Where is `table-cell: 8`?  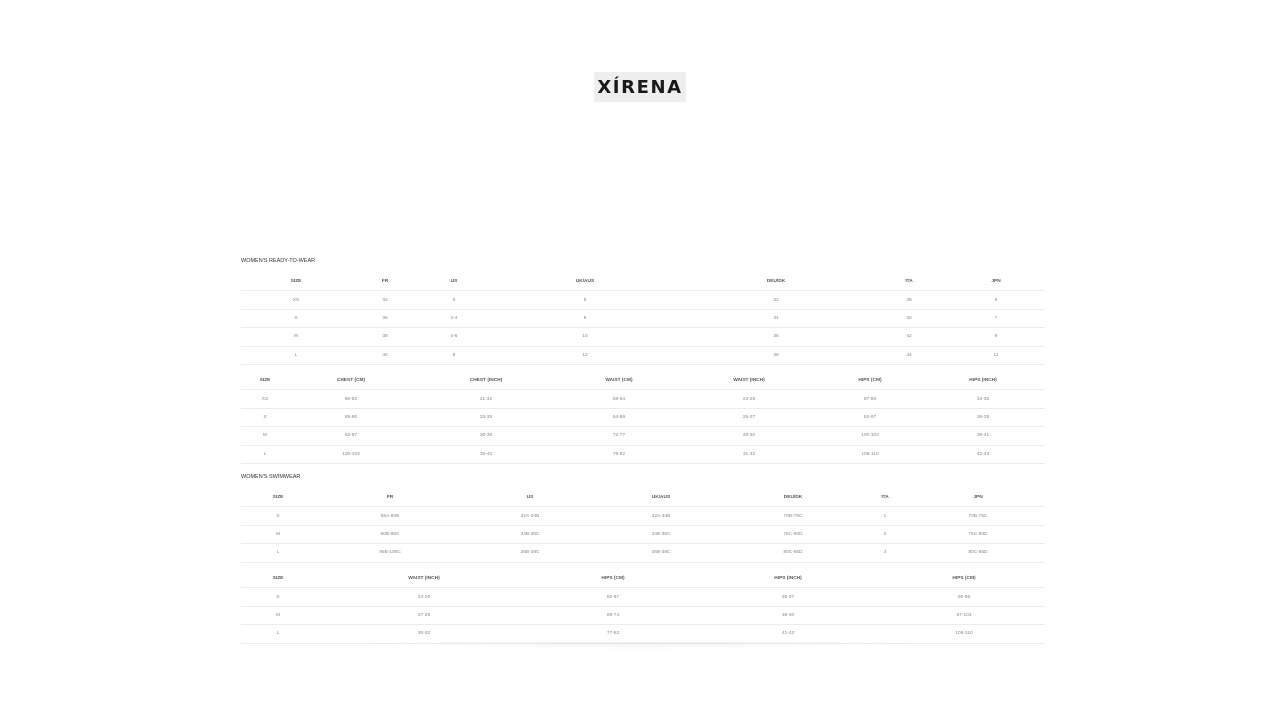
table-cell: 8 is located at coordinates (585, 319).